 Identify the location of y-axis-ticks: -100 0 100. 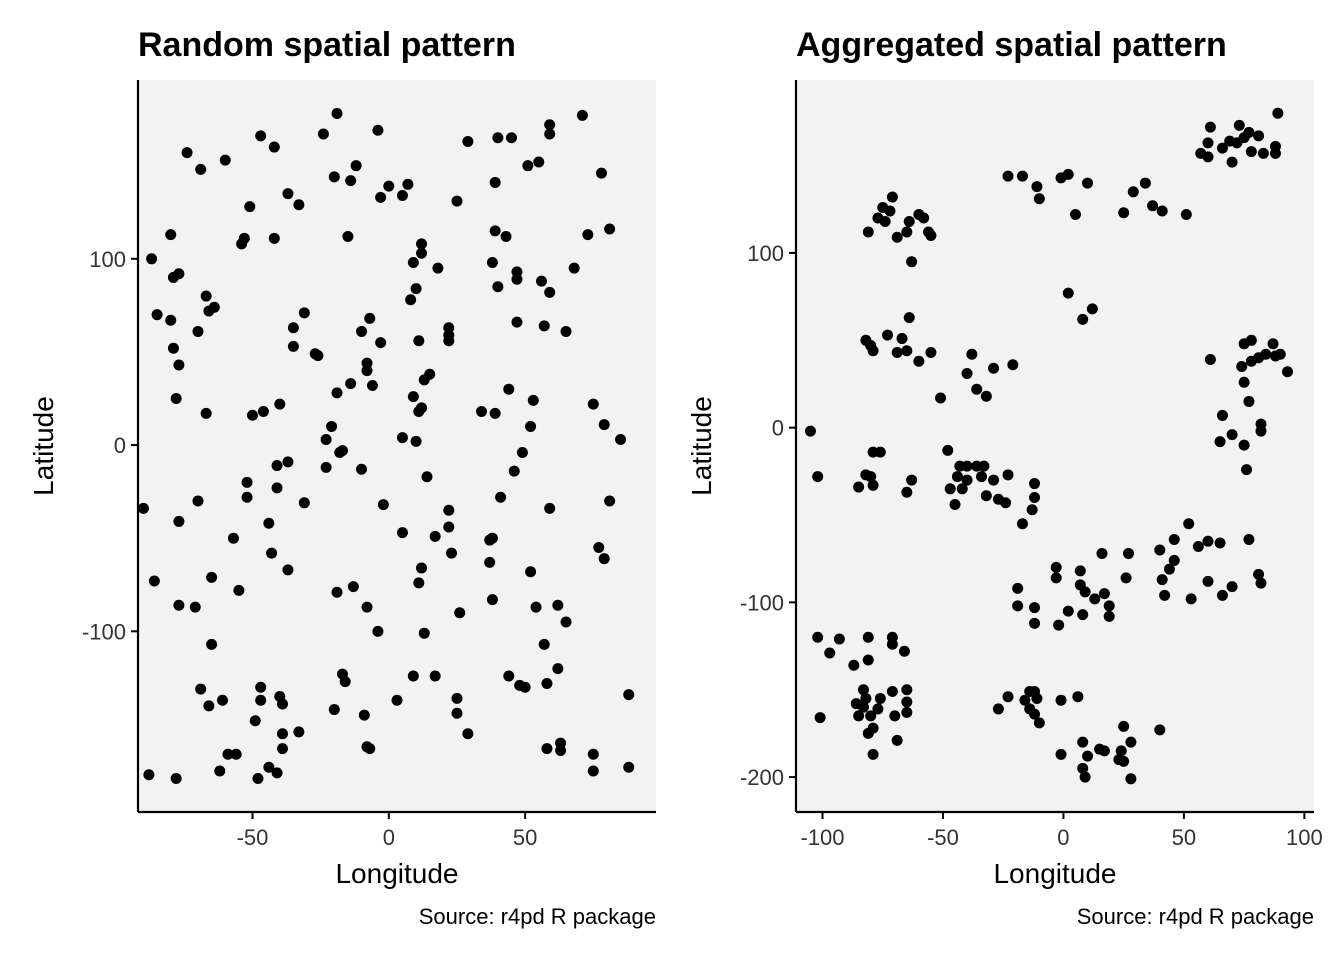
(110, 445).